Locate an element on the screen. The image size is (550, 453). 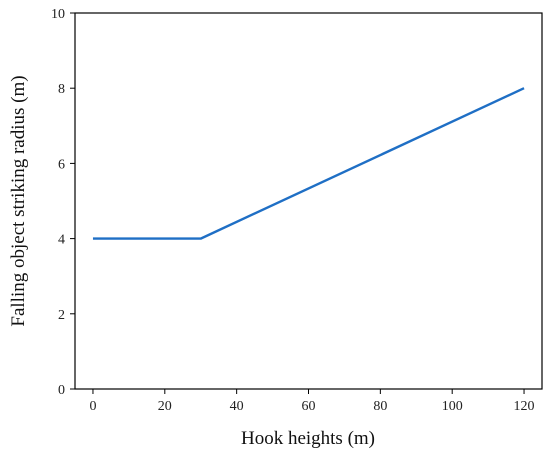
y-tick-label: 8 is located at coordinates (61, 89).